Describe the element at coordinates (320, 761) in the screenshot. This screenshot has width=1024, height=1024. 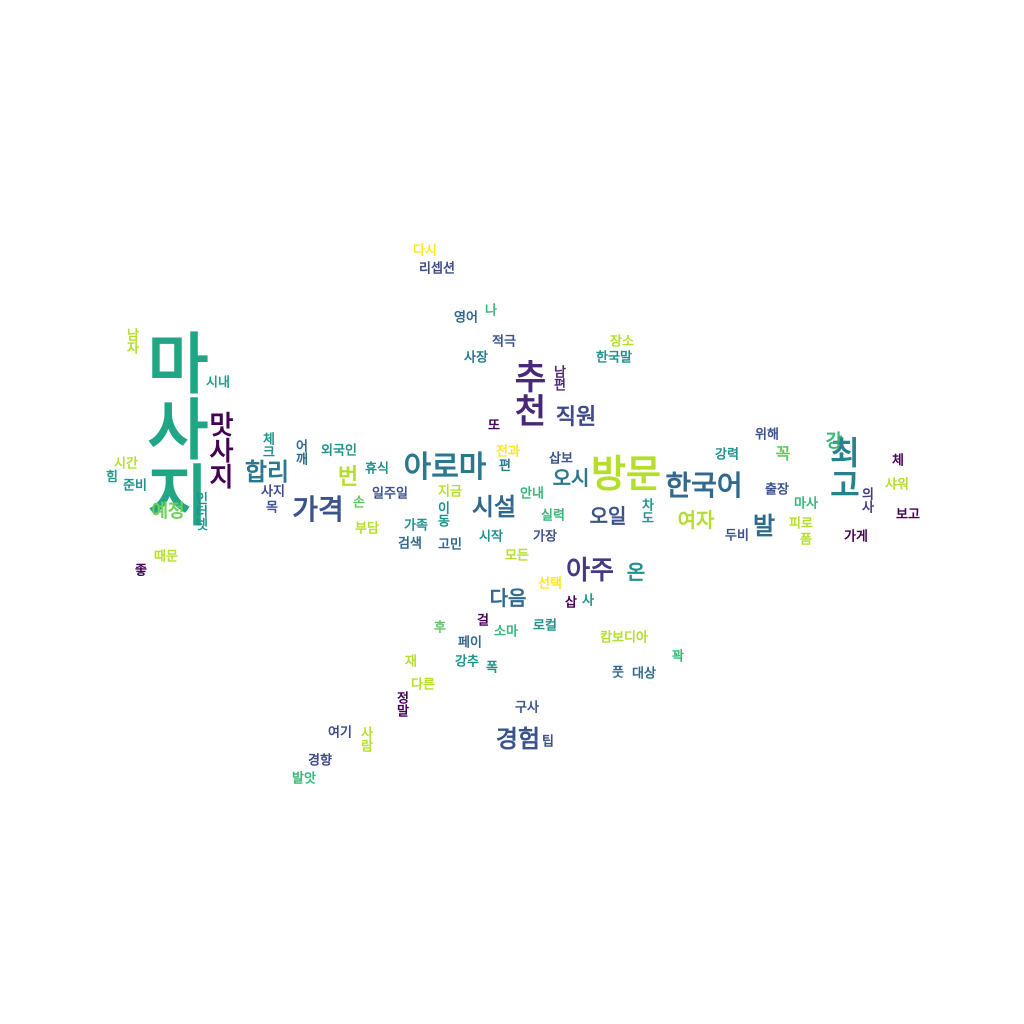
I see `word: 경향` at that location.